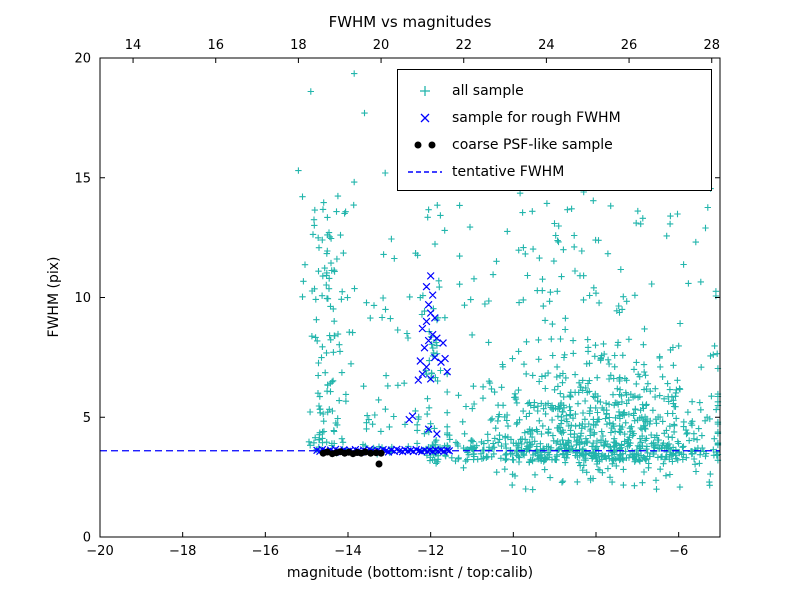 Image resolution: width=800 pixels, height=600 pixels. Describe the element at coordinates (425, 145) in the screenshot. I see `dot-marker-icon` at that location.